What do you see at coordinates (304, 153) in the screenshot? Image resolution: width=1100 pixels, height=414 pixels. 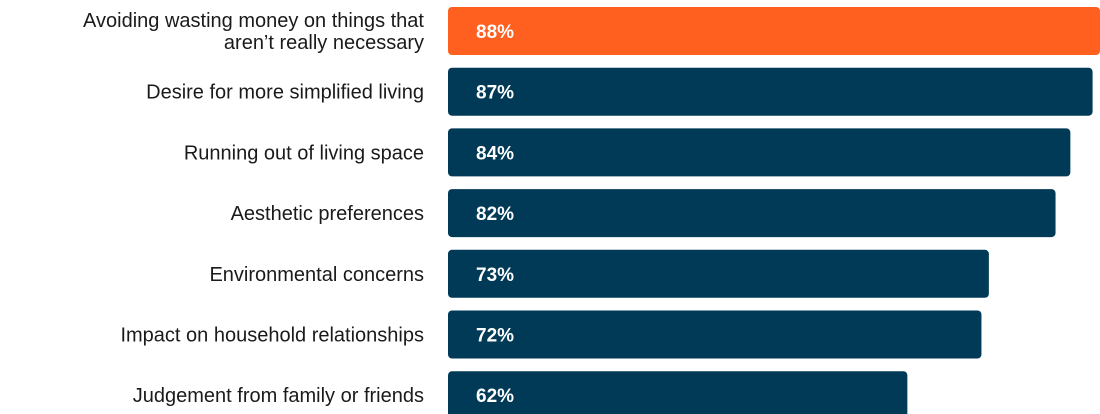 I see `category-label-3: Running out of living space` at bounding box center [304, 153].